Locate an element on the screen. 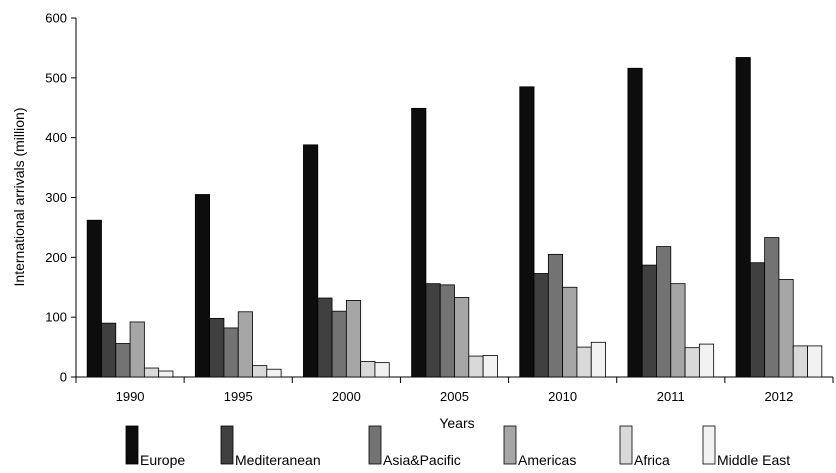 The width and height of the screenshot is (836, 473). legend-label: Middle East is located at coordinates (753, 460).